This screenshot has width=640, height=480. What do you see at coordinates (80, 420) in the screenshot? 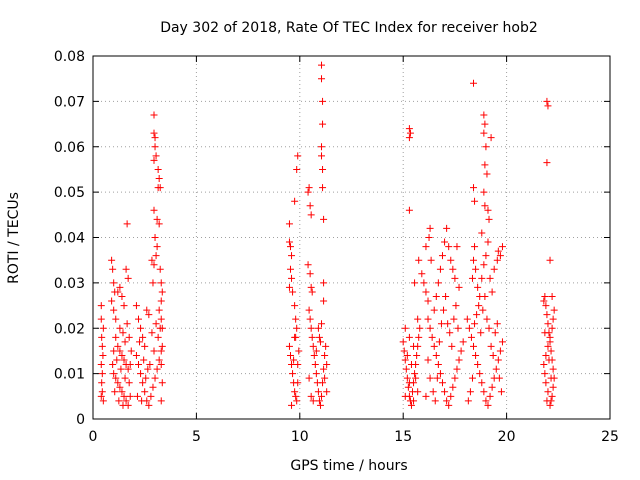
I see `y-tick-label: 0` at bounding box center [80, 420].